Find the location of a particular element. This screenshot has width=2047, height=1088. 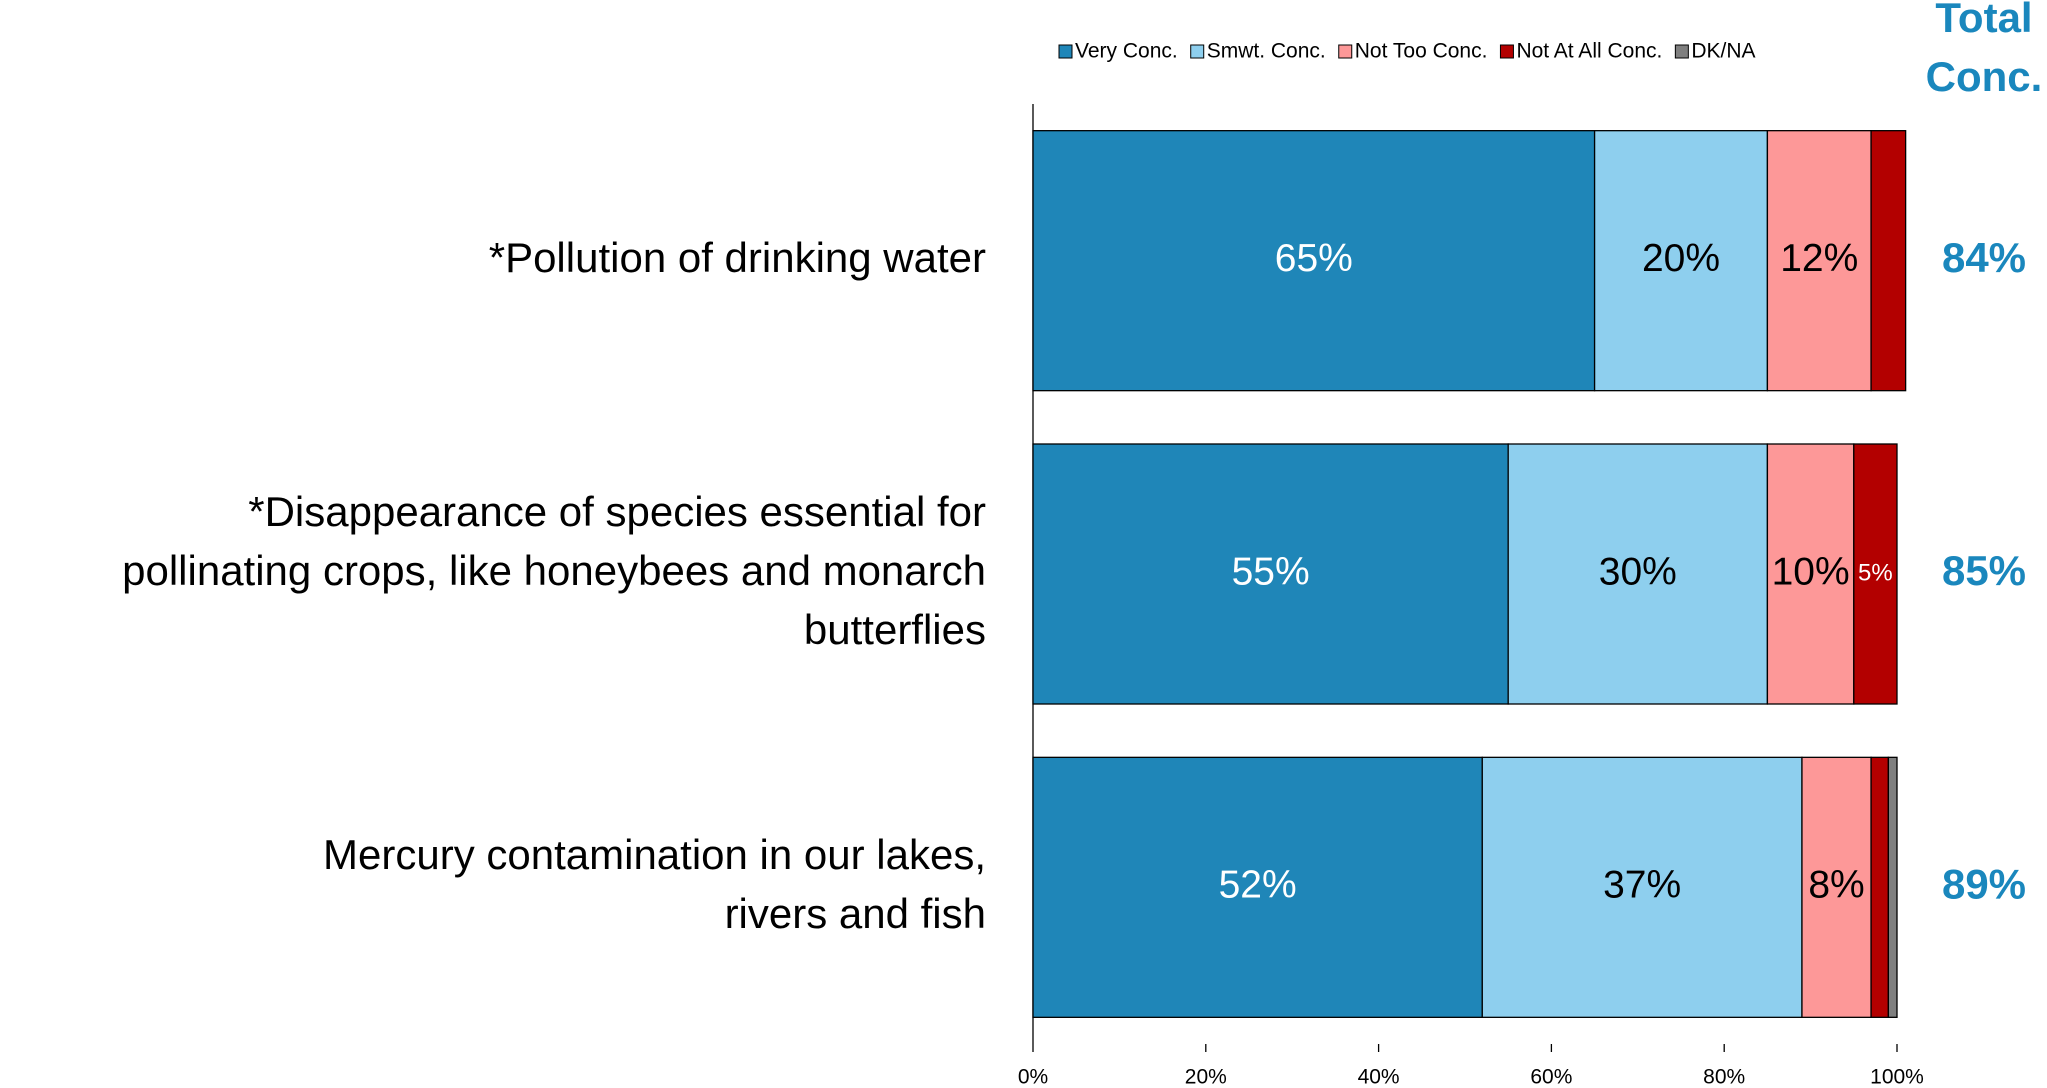

total-label: 85% is located at coordinates (1984, 570).